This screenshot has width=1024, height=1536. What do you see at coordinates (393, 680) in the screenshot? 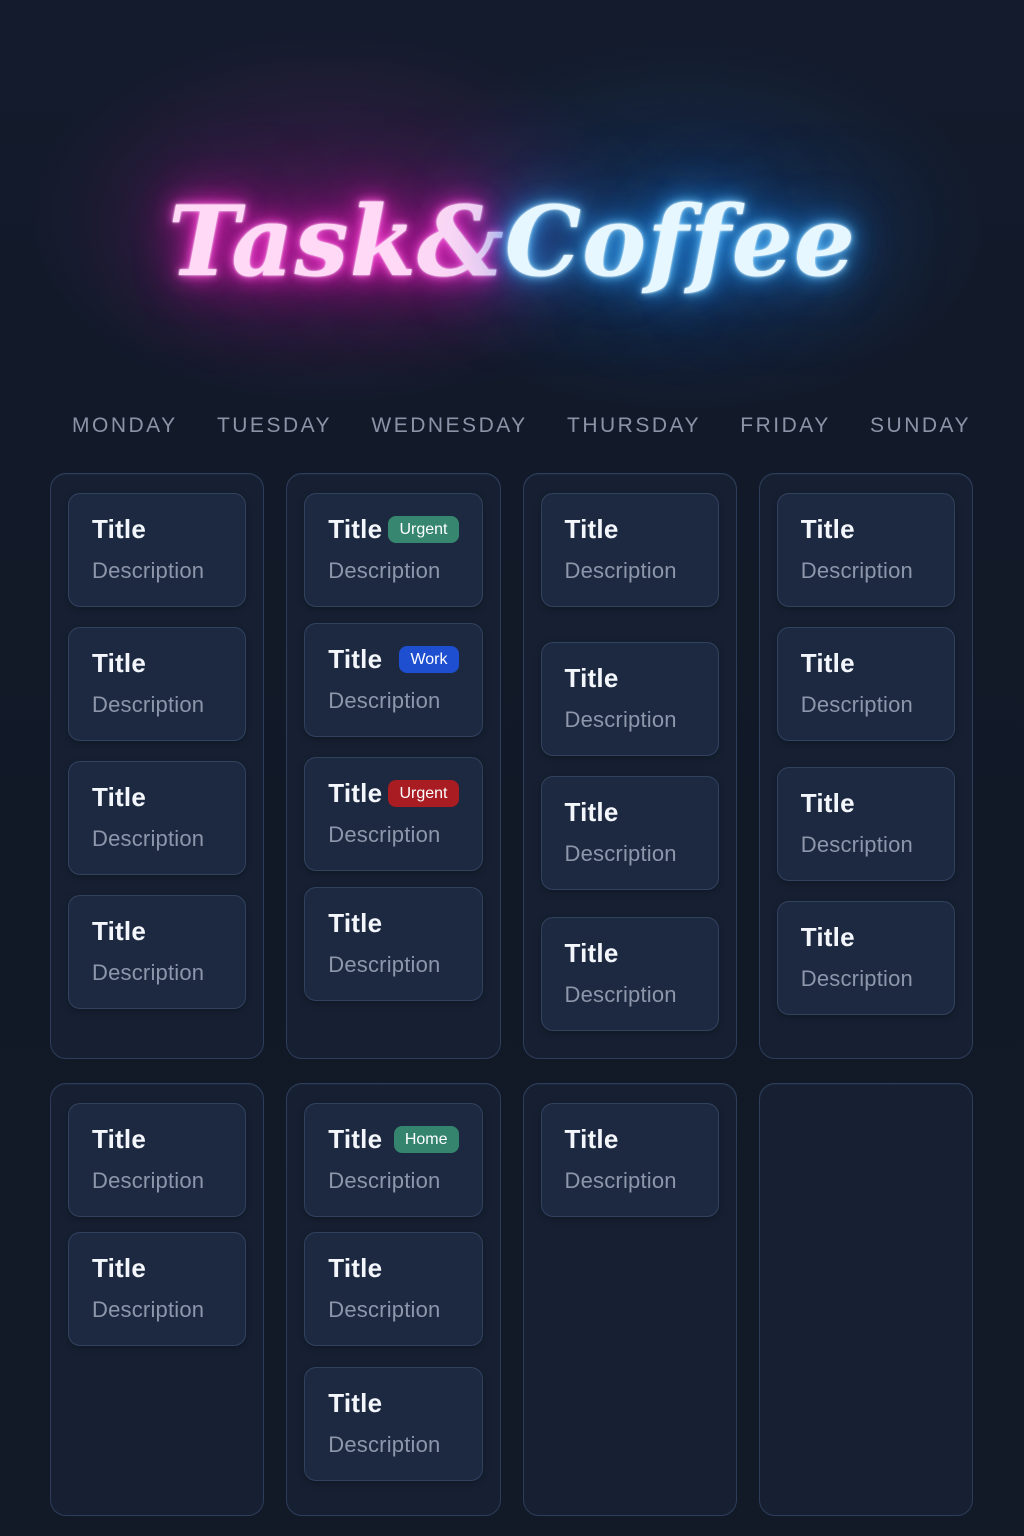
I see `task-card: Title Work Description` at bounding box center [393, 680].